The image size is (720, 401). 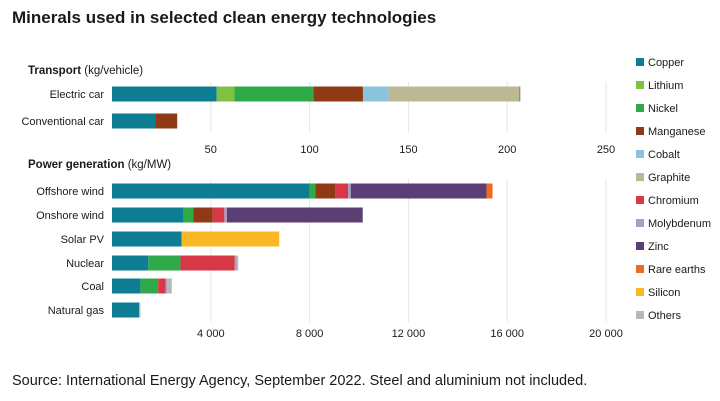 I want to click on legend-label-manganese: Manganese, so click(x=677, y=132).